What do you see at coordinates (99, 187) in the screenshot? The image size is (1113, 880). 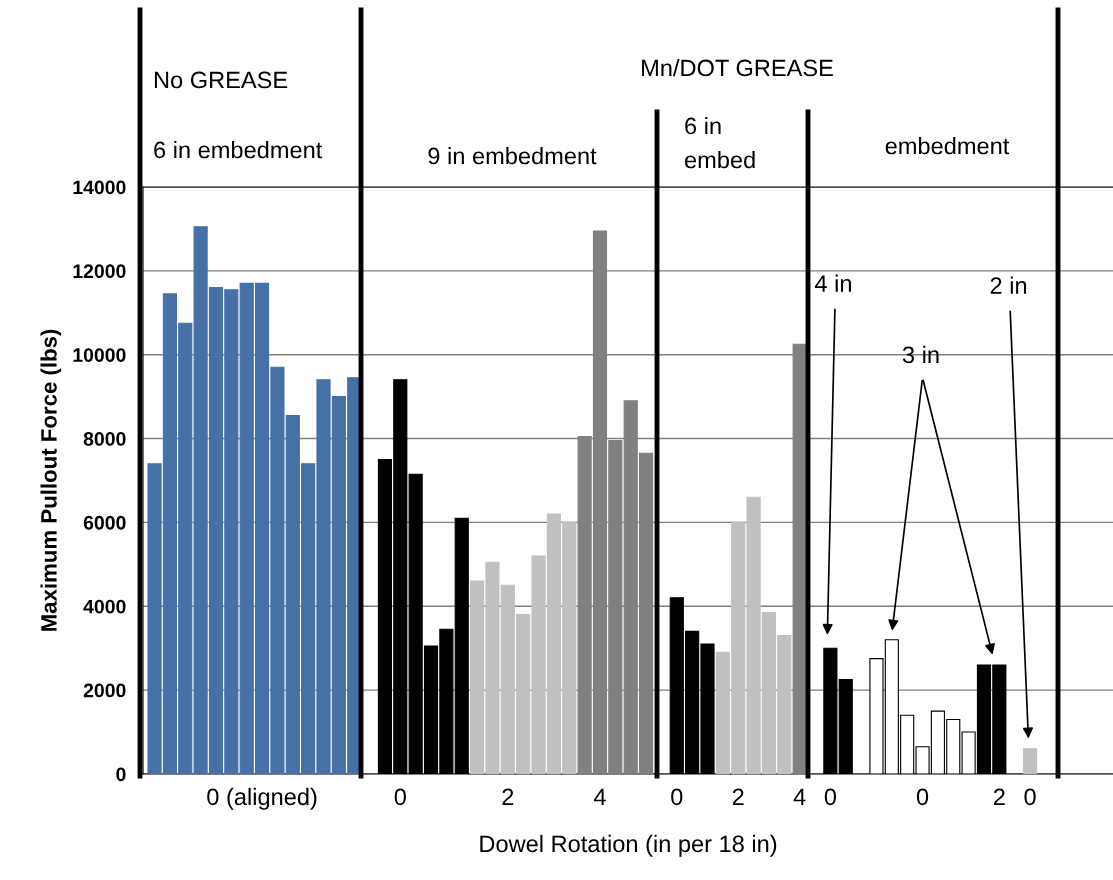 I see `y-tick-label: 14000` at bounding box center [99, 187].